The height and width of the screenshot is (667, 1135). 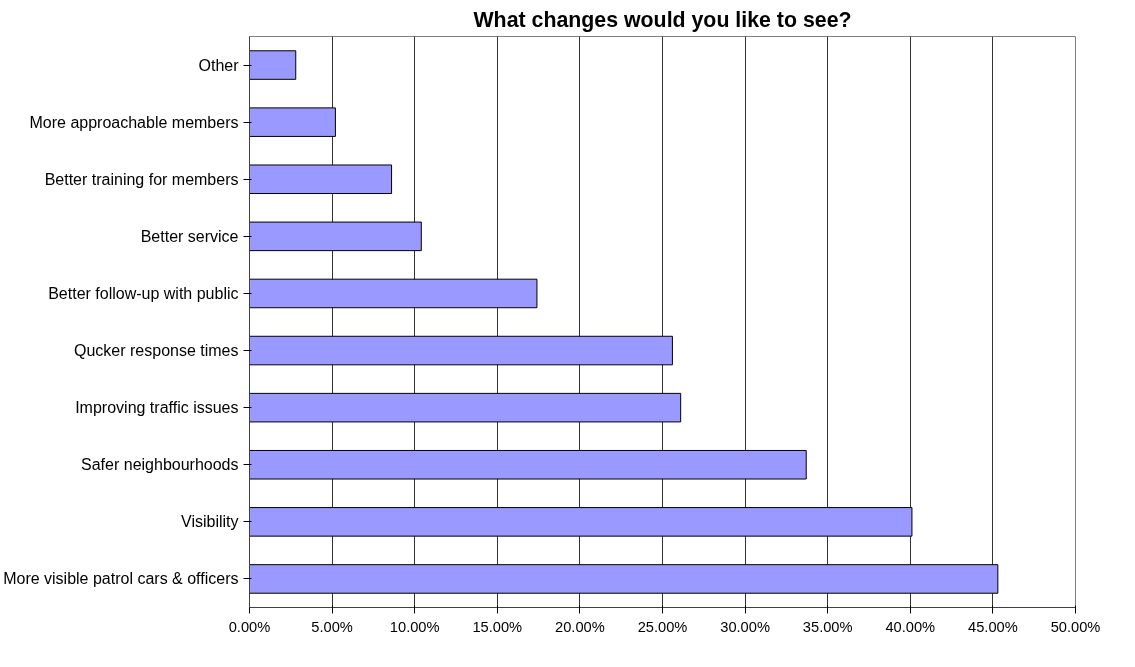 I want to click on x-tick-label: 0.00%, so click(x=249, y=626).